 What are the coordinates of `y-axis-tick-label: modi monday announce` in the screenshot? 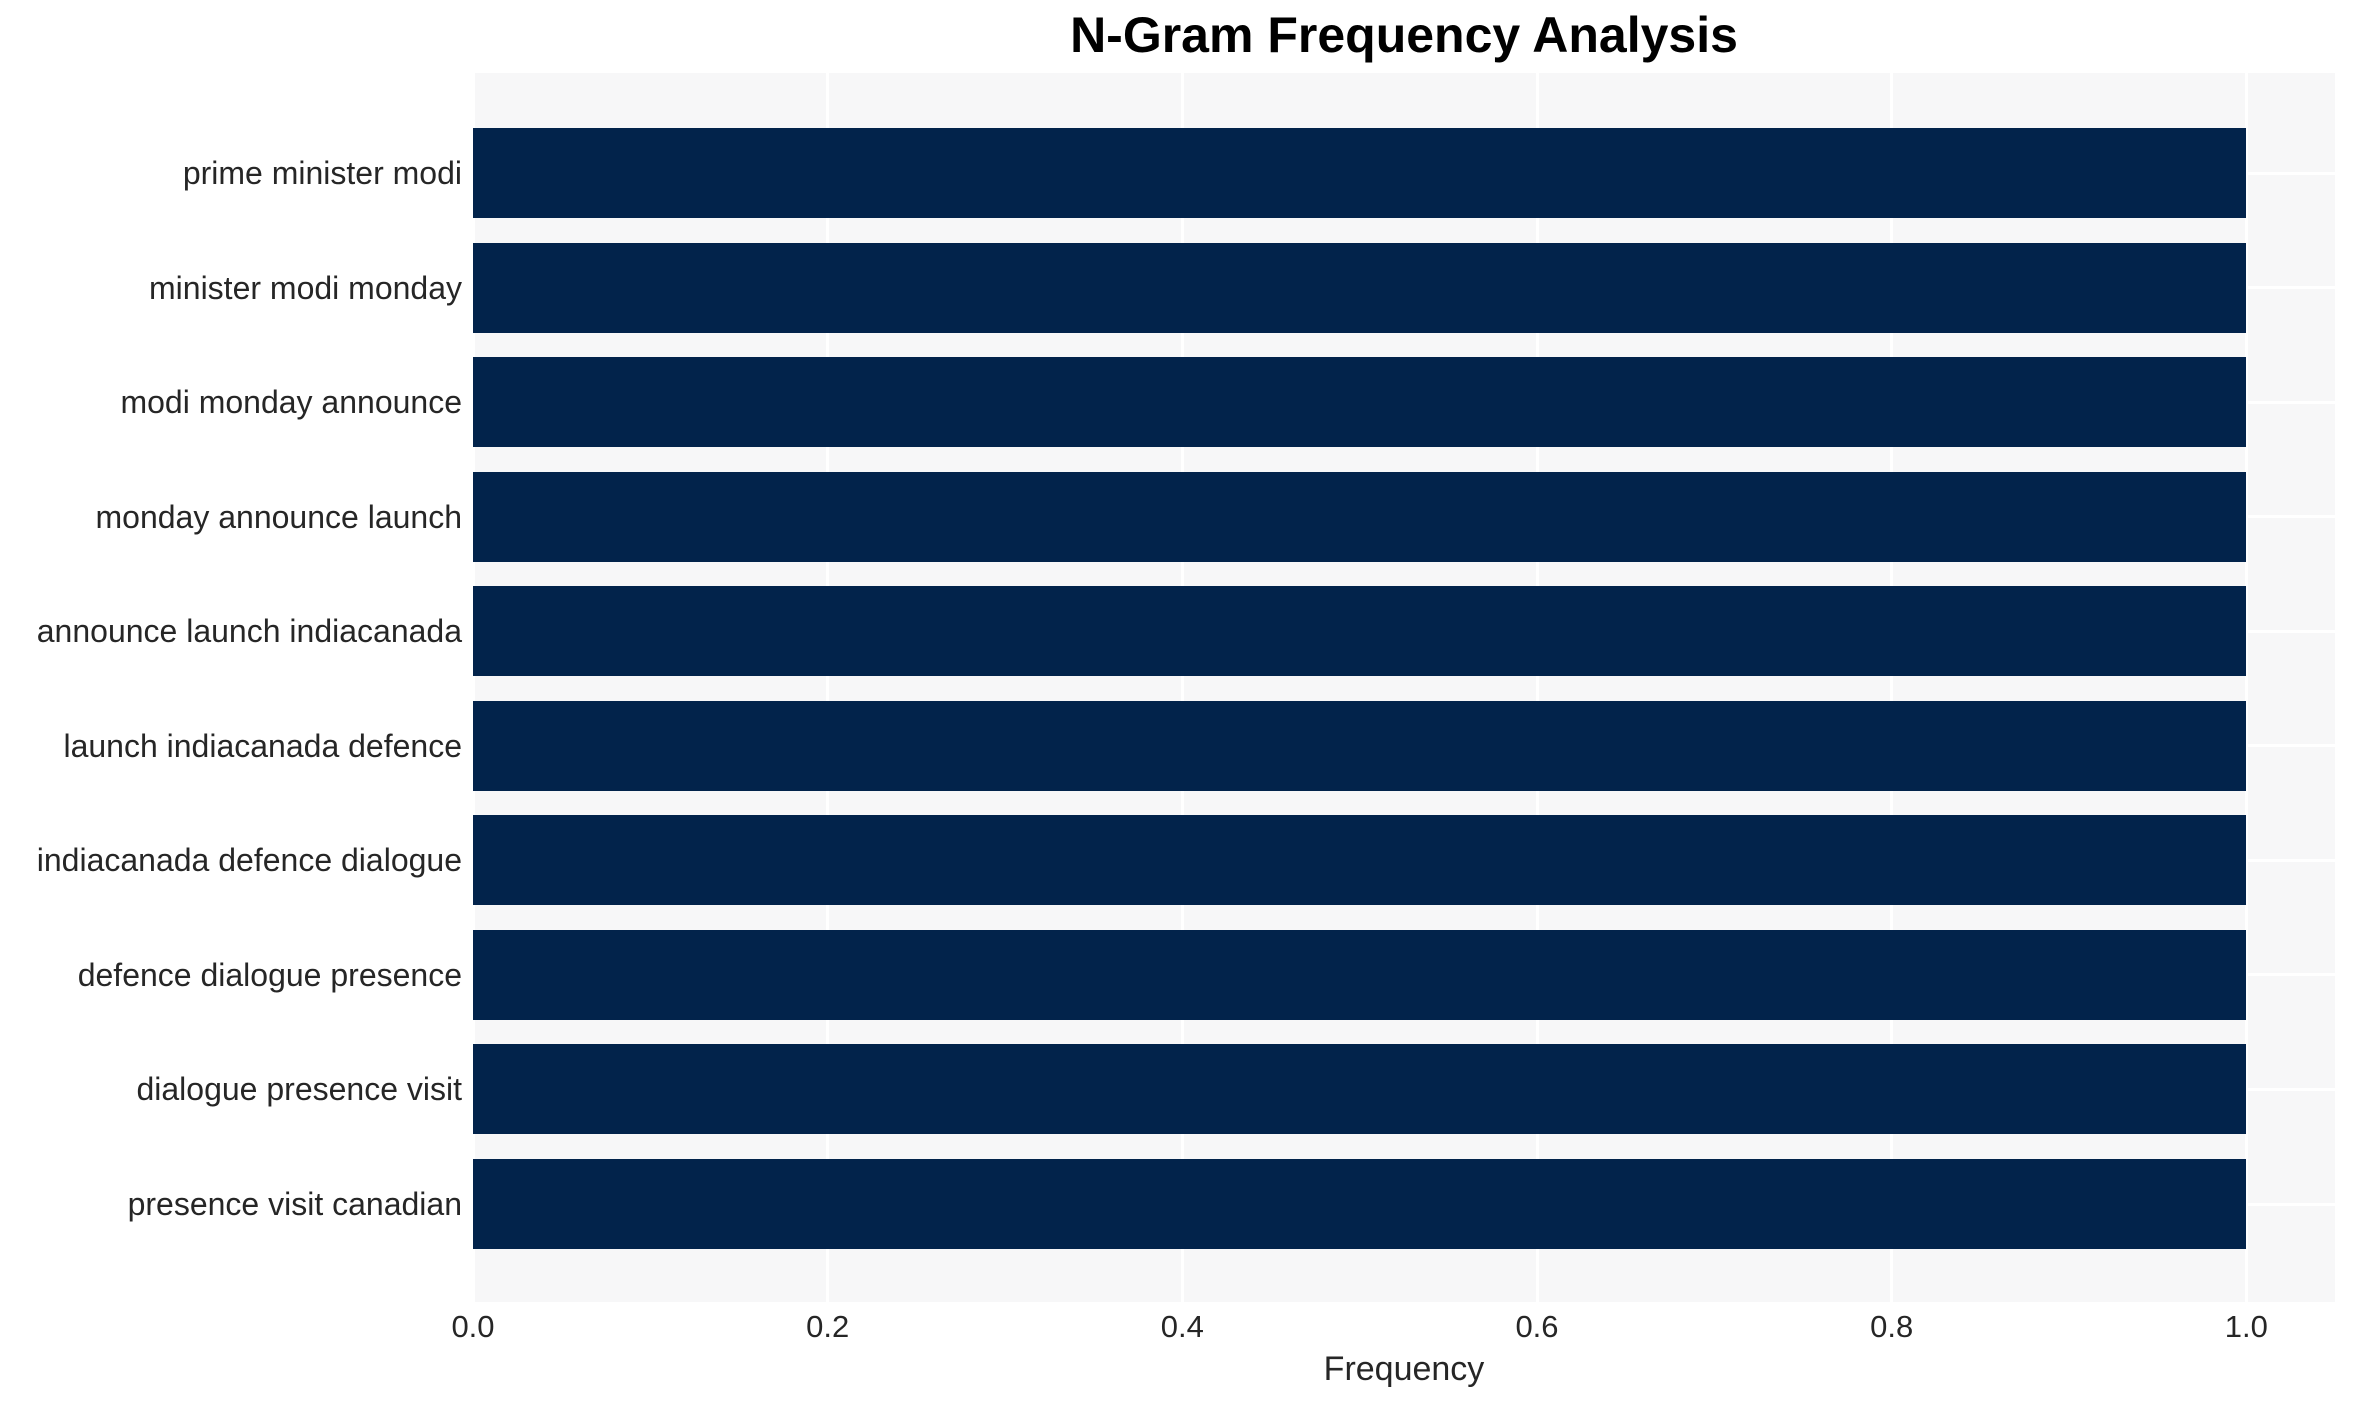 It's located at (291, 402).